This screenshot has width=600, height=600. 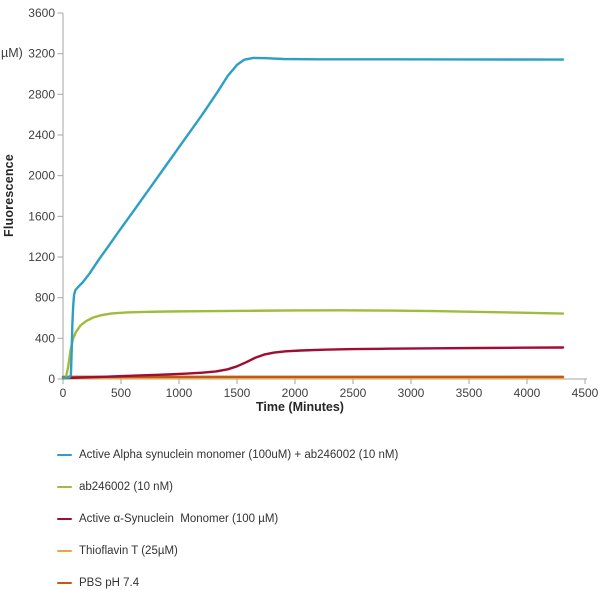 I want to click on y-axis-title: Fluorescence, so click(x=9, y=196).